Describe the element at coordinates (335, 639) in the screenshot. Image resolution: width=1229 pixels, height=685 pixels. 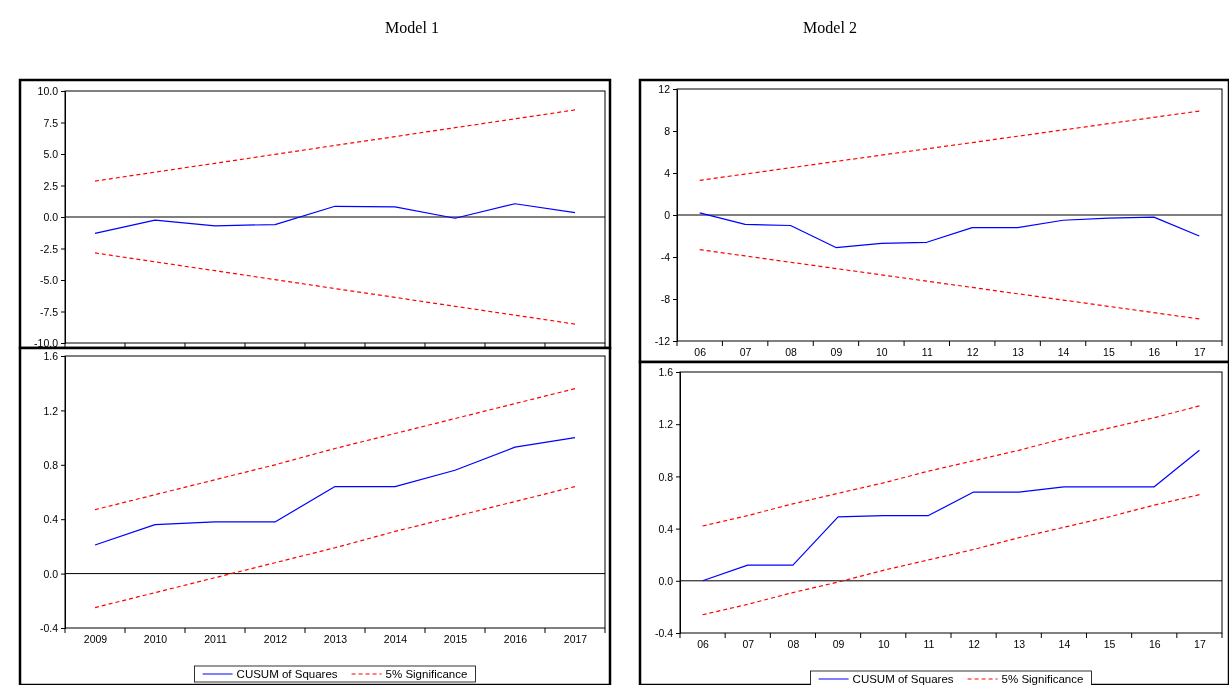
I see `x-tick-label: 2013` at that location.